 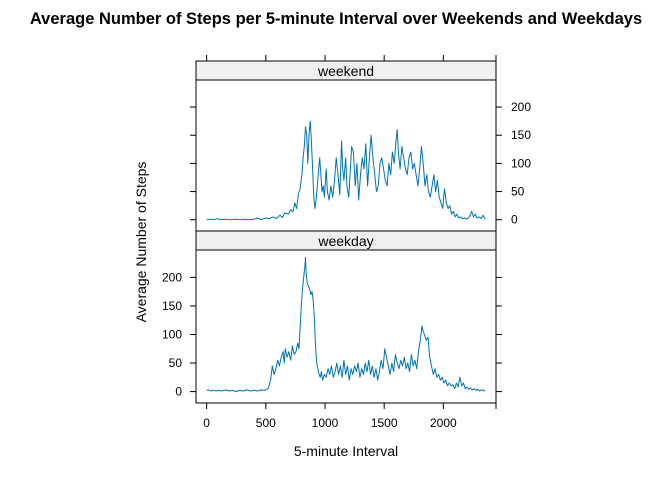 What do you see at coordinates (346, 170) in the screenshot?
I see `series-line-weekend` at bounding box center [346, 170].